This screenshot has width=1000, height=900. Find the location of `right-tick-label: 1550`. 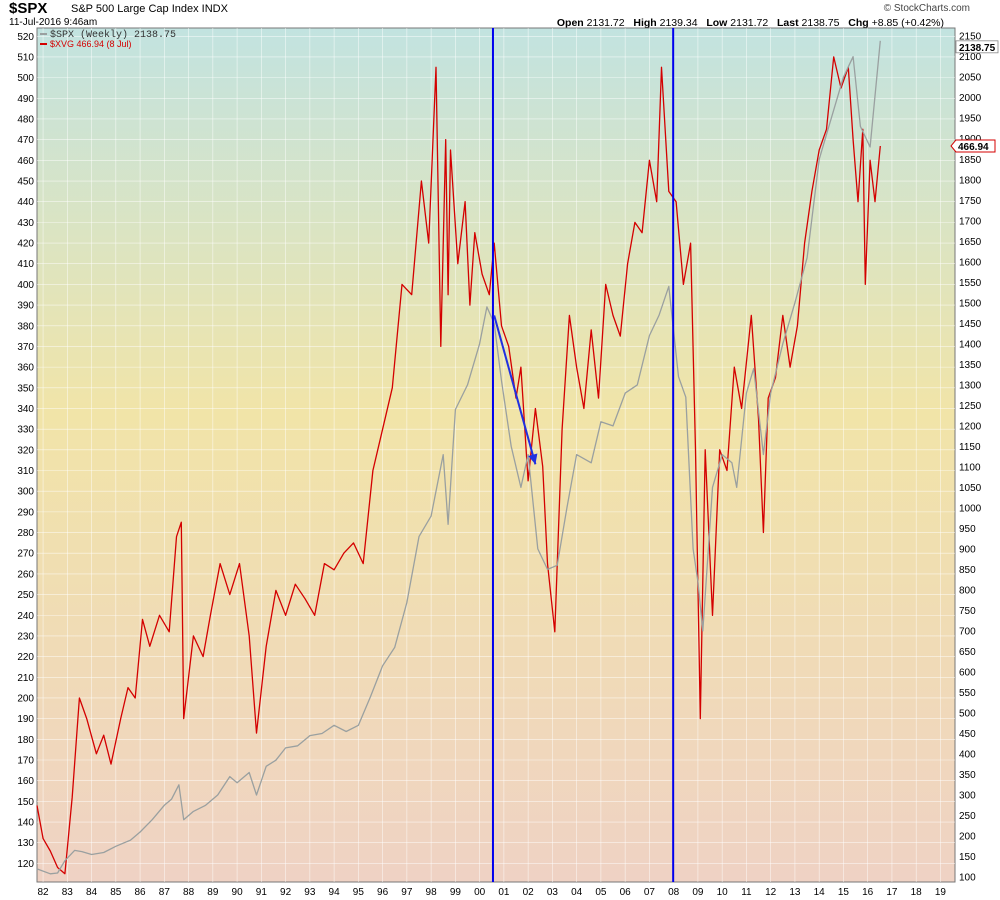

right-tick-label: 1550 is located at coordinates (970, 283).